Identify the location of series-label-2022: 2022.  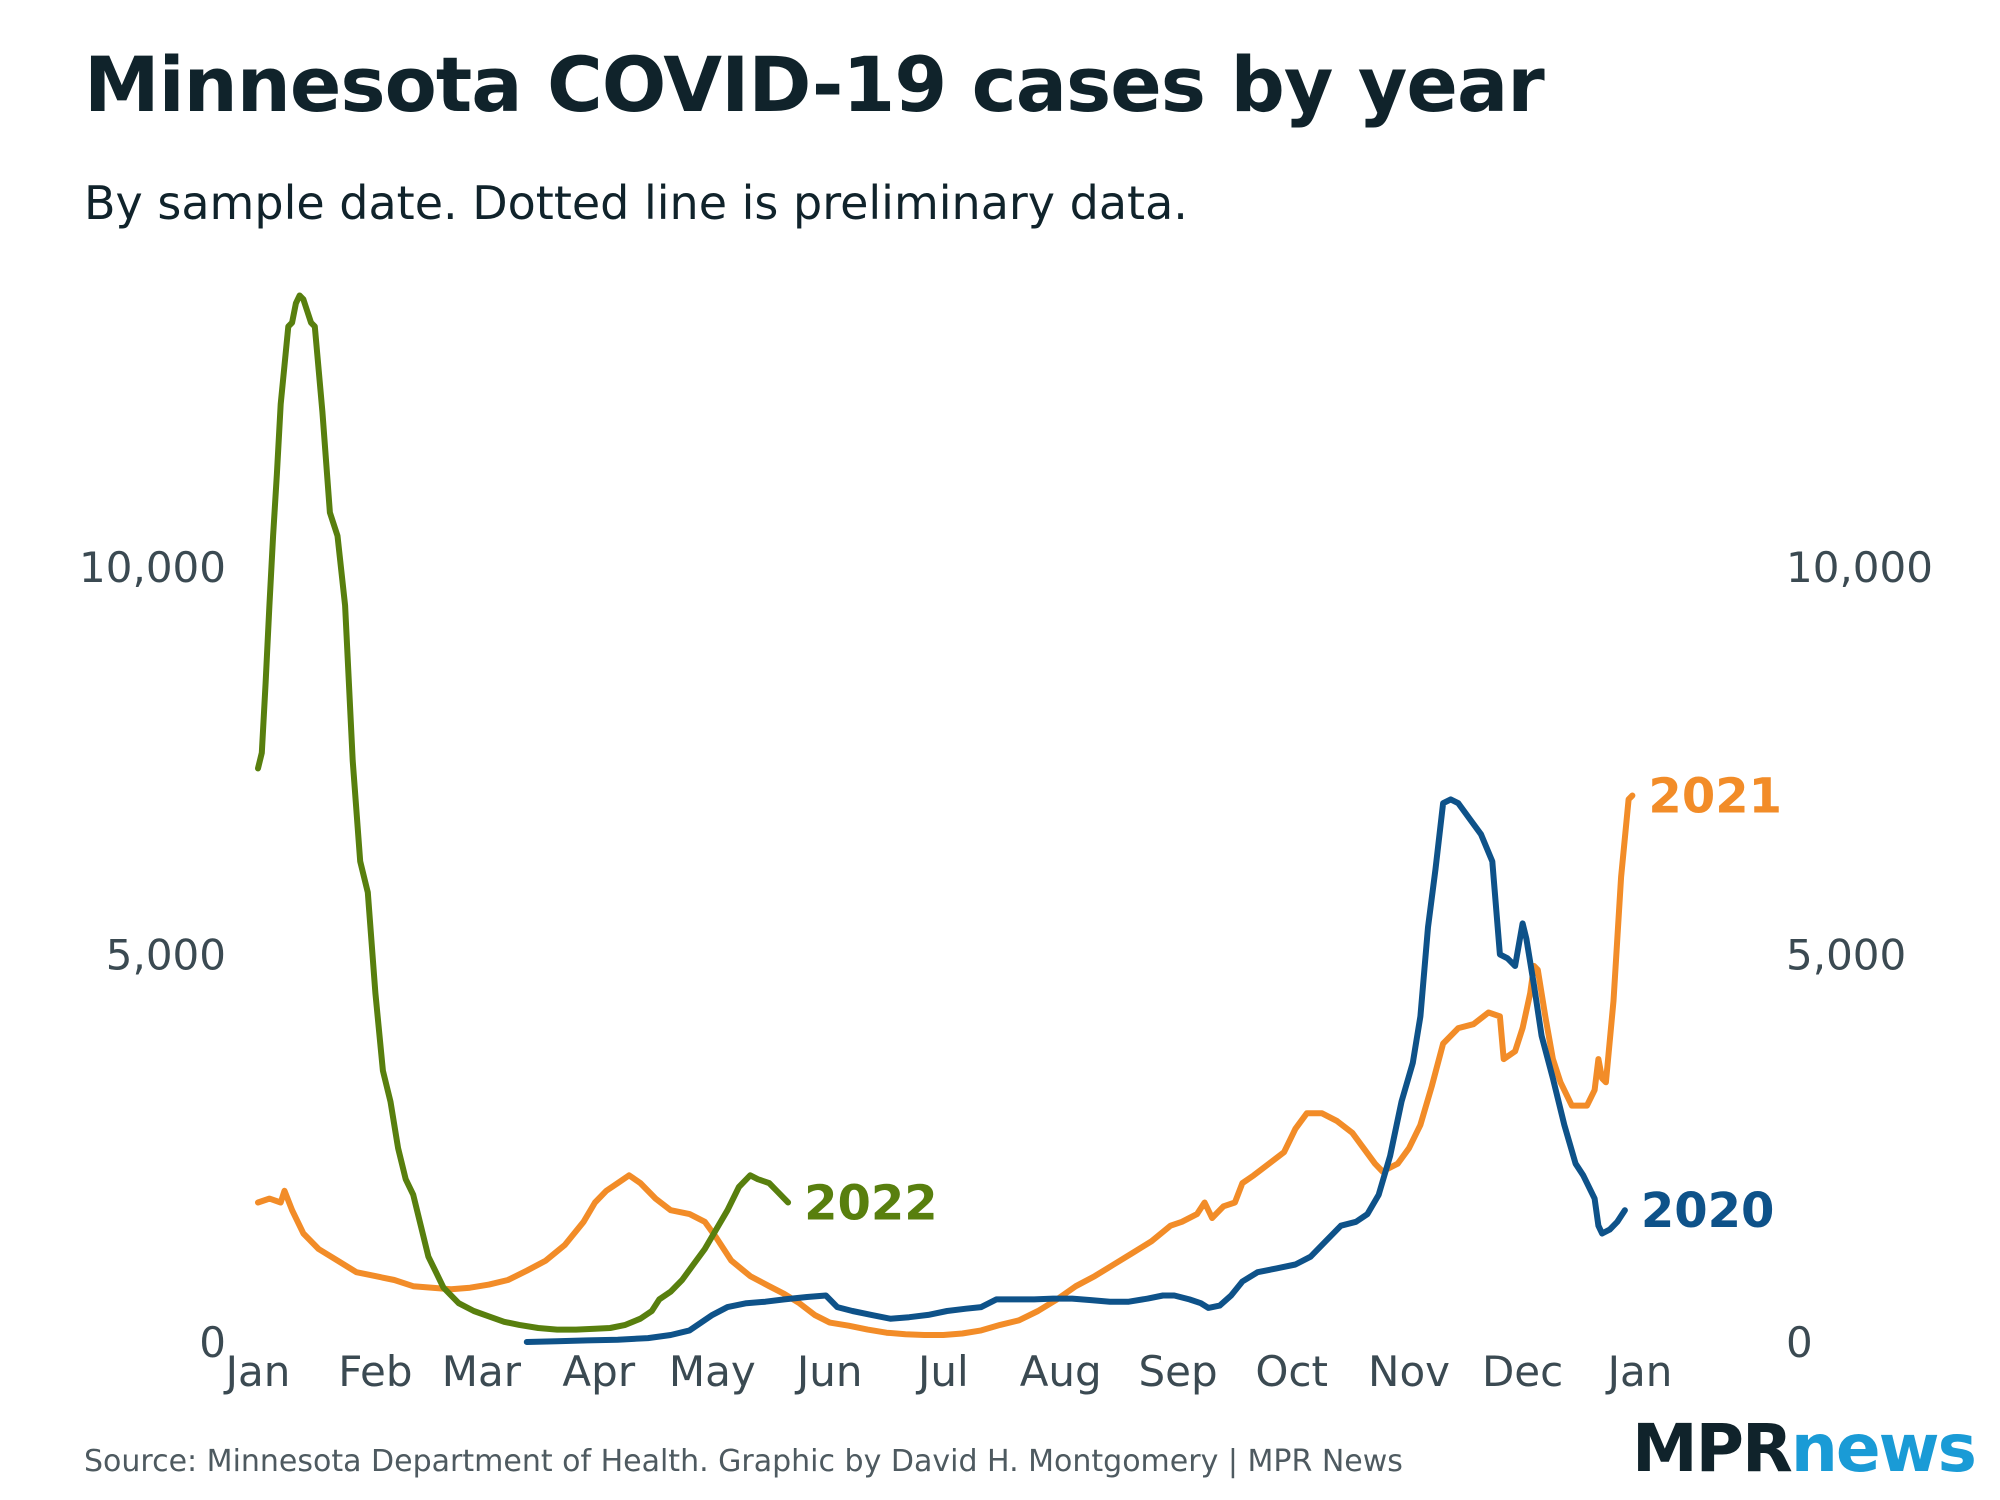
(871, 1203).